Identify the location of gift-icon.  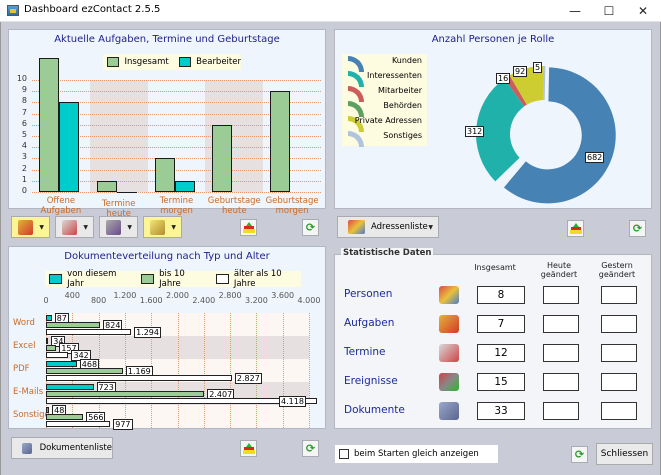
(113, 227).